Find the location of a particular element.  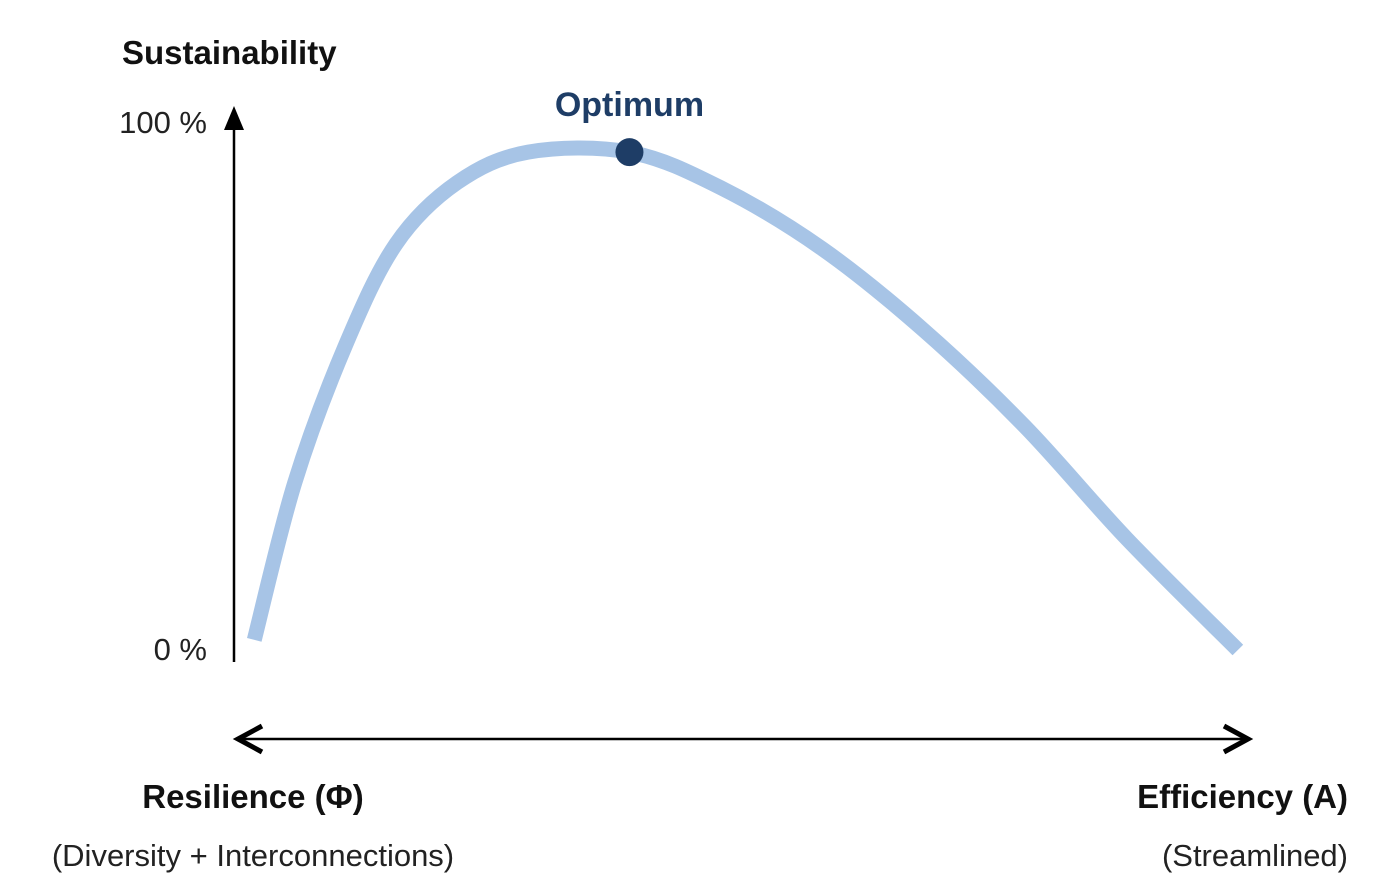

x-axis-left-arrowhead is located at coordinates (248, 739).